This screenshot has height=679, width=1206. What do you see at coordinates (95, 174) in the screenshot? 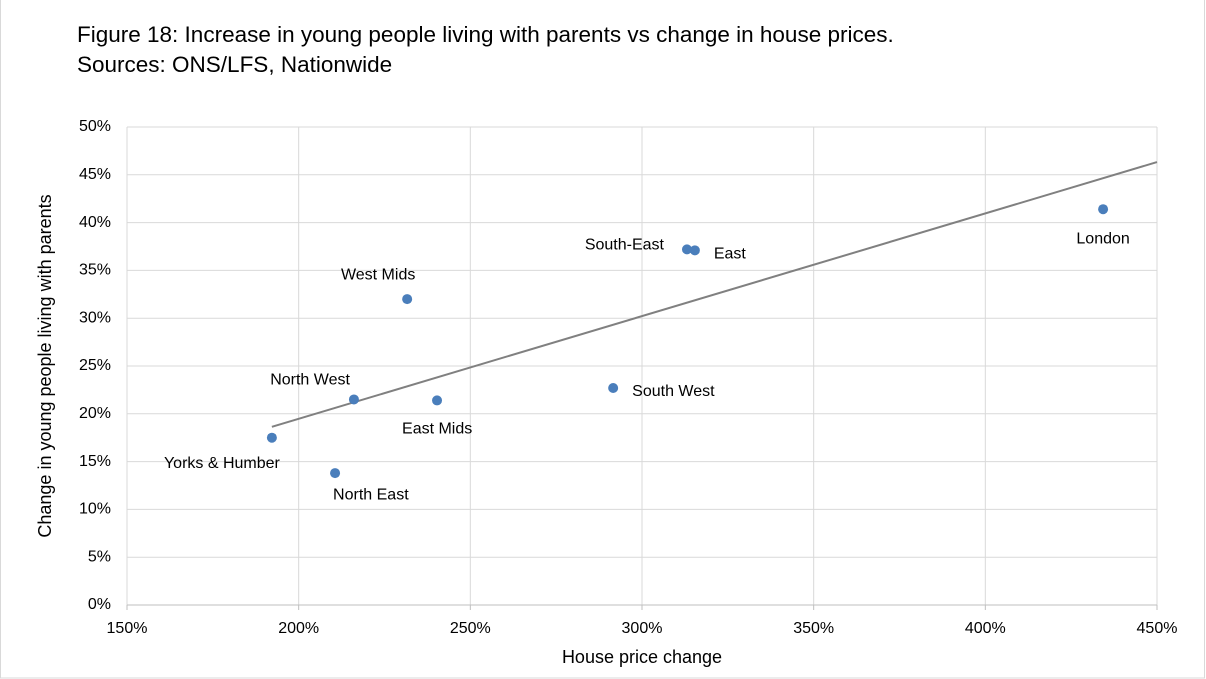
I see `y-tick-label: 45%` at bounding box center [95, 174].